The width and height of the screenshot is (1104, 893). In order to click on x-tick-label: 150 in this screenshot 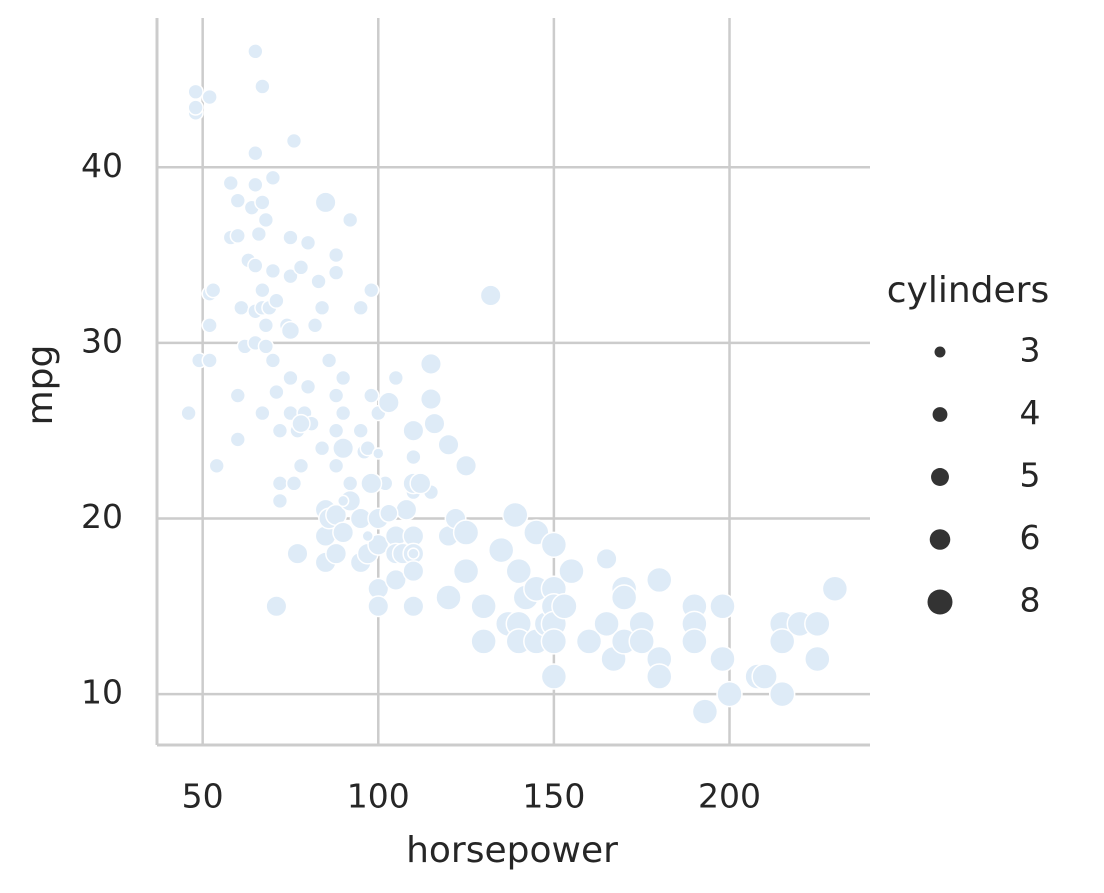, I will do `click(553, 796)`.